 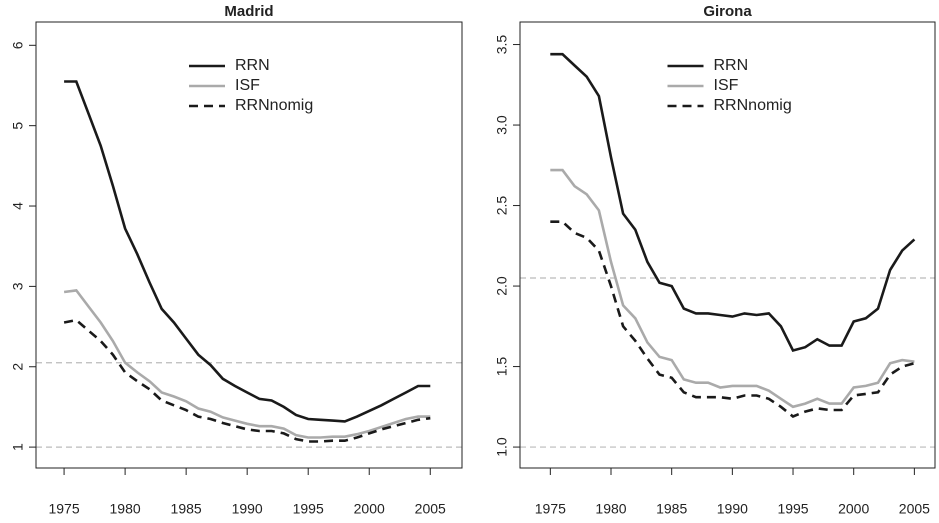 What do you see at coordinates (18, 126) in the screenshot?
I see `y-tick-label: 5` at bounding box center [18, 126].